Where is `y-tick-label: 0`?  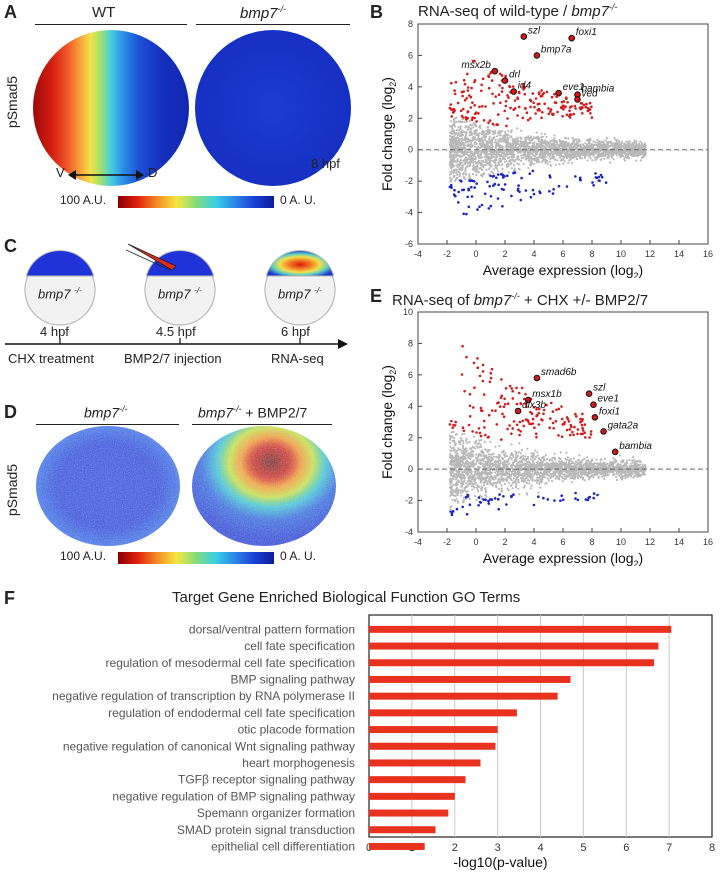
y-tick-label: 0 is located at coordinates (410, 469).